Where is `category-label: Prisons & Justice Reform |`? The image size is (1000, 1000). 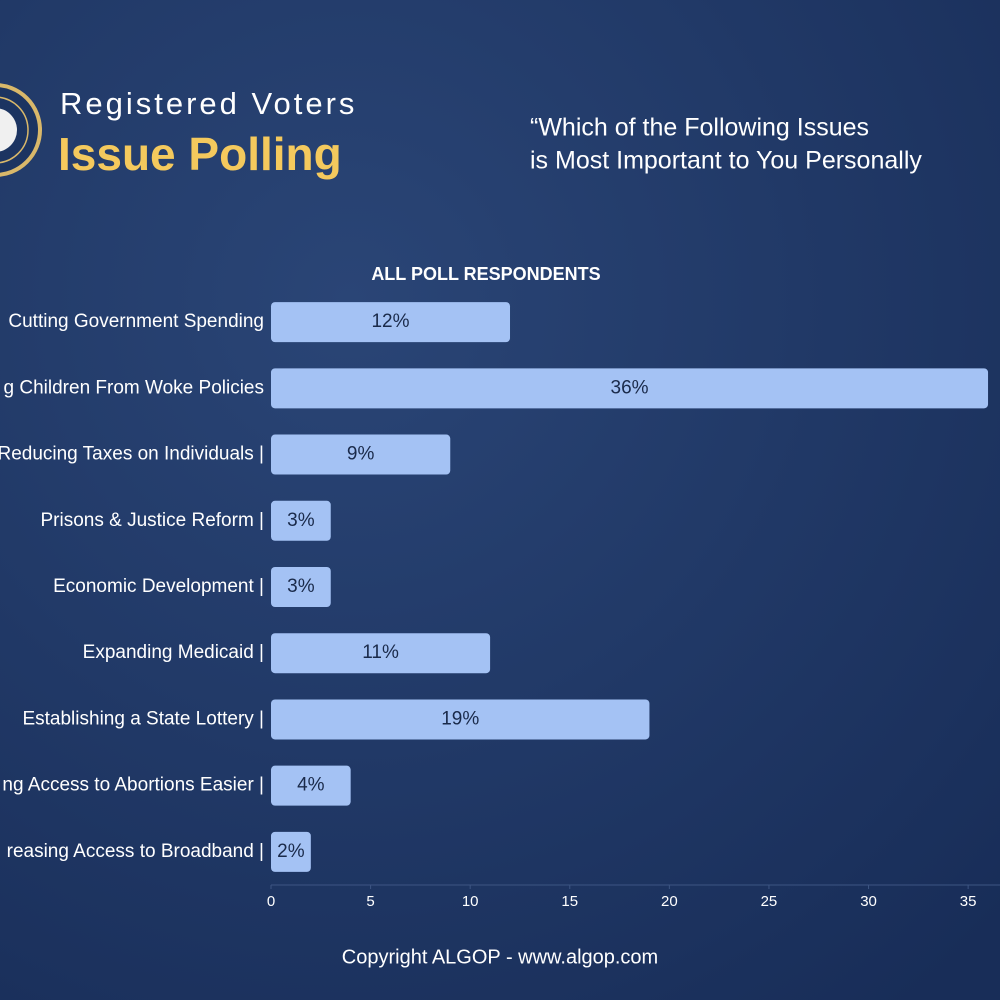
category-label: Prisons & Justice Reform | is located at coordinates (152, 520).